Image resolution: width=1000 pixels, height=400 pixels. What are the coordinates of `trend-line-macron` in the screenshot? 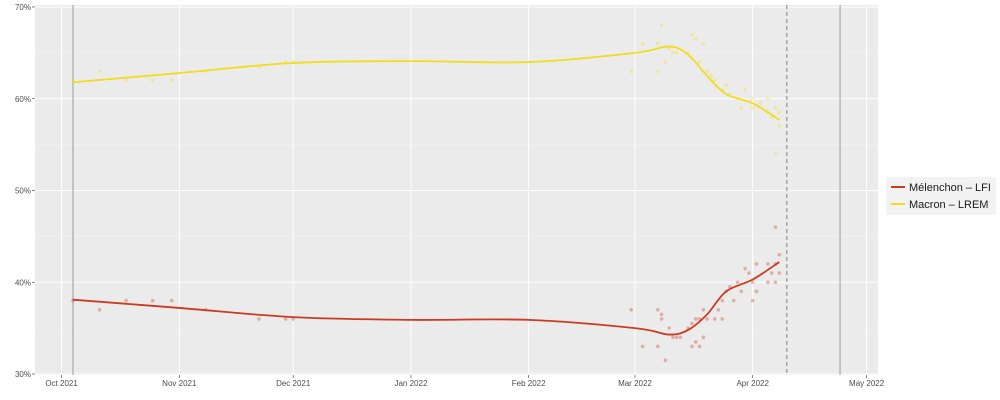 It's located at (426, 83).